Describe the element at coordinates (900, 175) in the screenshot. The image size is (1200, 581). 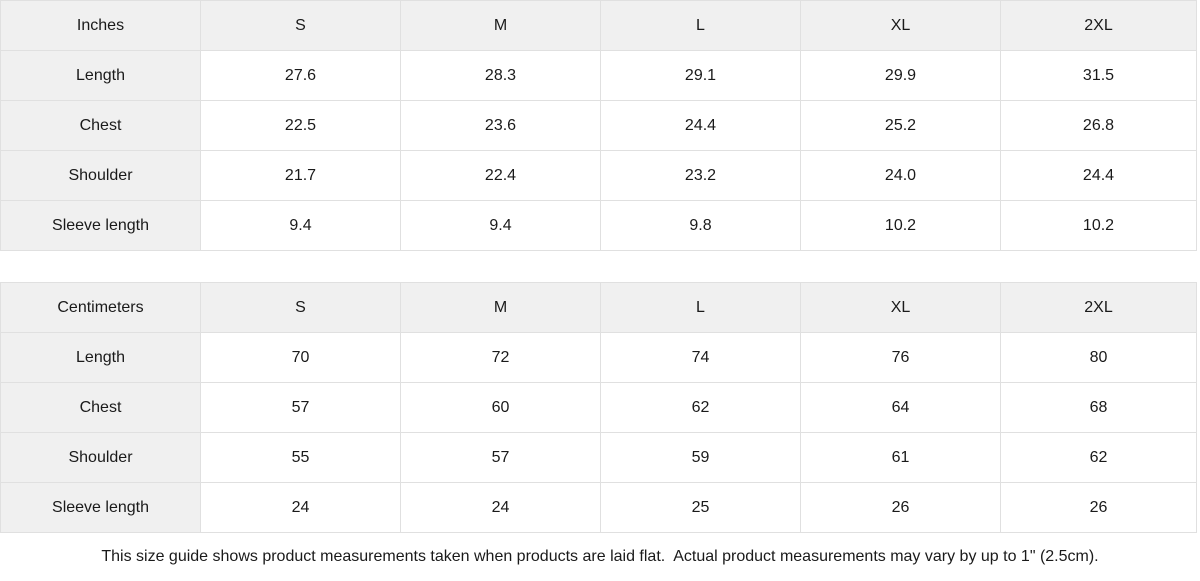
I see `measurement-cell: 24.0` at that location.